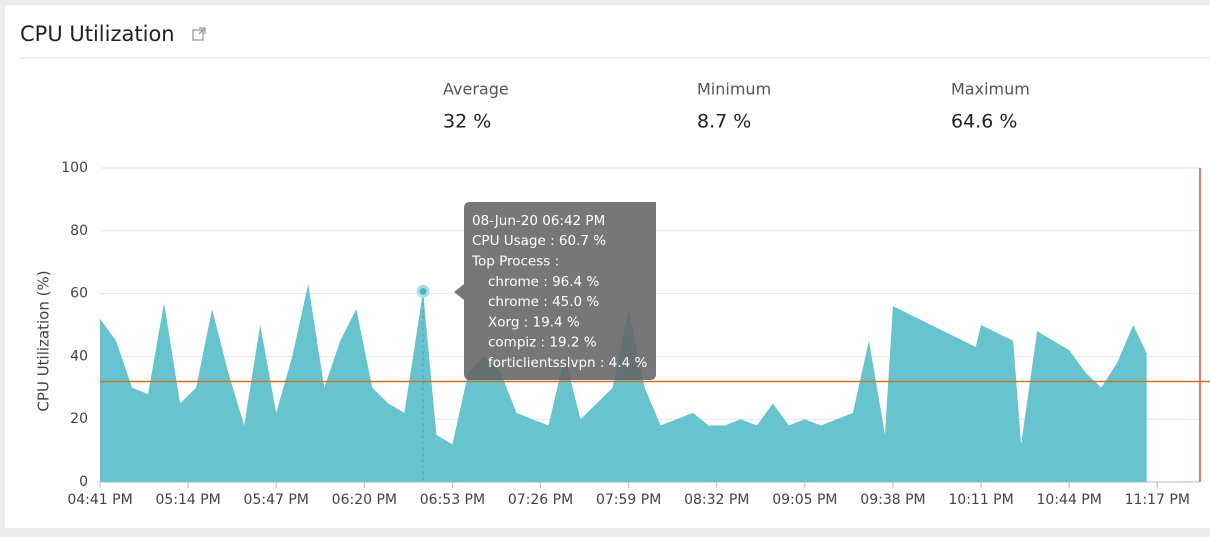 Image resolution: width=1210 pixels, height=537 pixels. What do you see at coordinates (515, 261) in the screenshot?
I see `tooltip-line: Top Process :` at bounding box center [515, 261].